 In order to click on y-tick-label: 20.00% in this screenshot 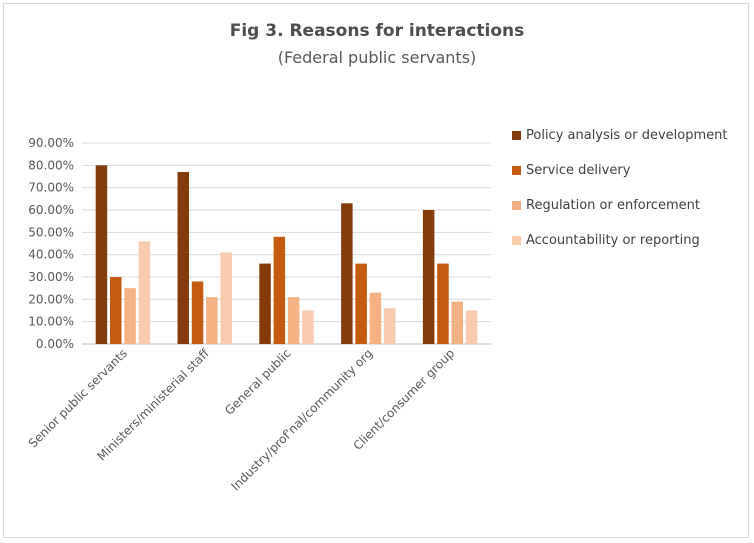, I will do `click(51, 299)`.